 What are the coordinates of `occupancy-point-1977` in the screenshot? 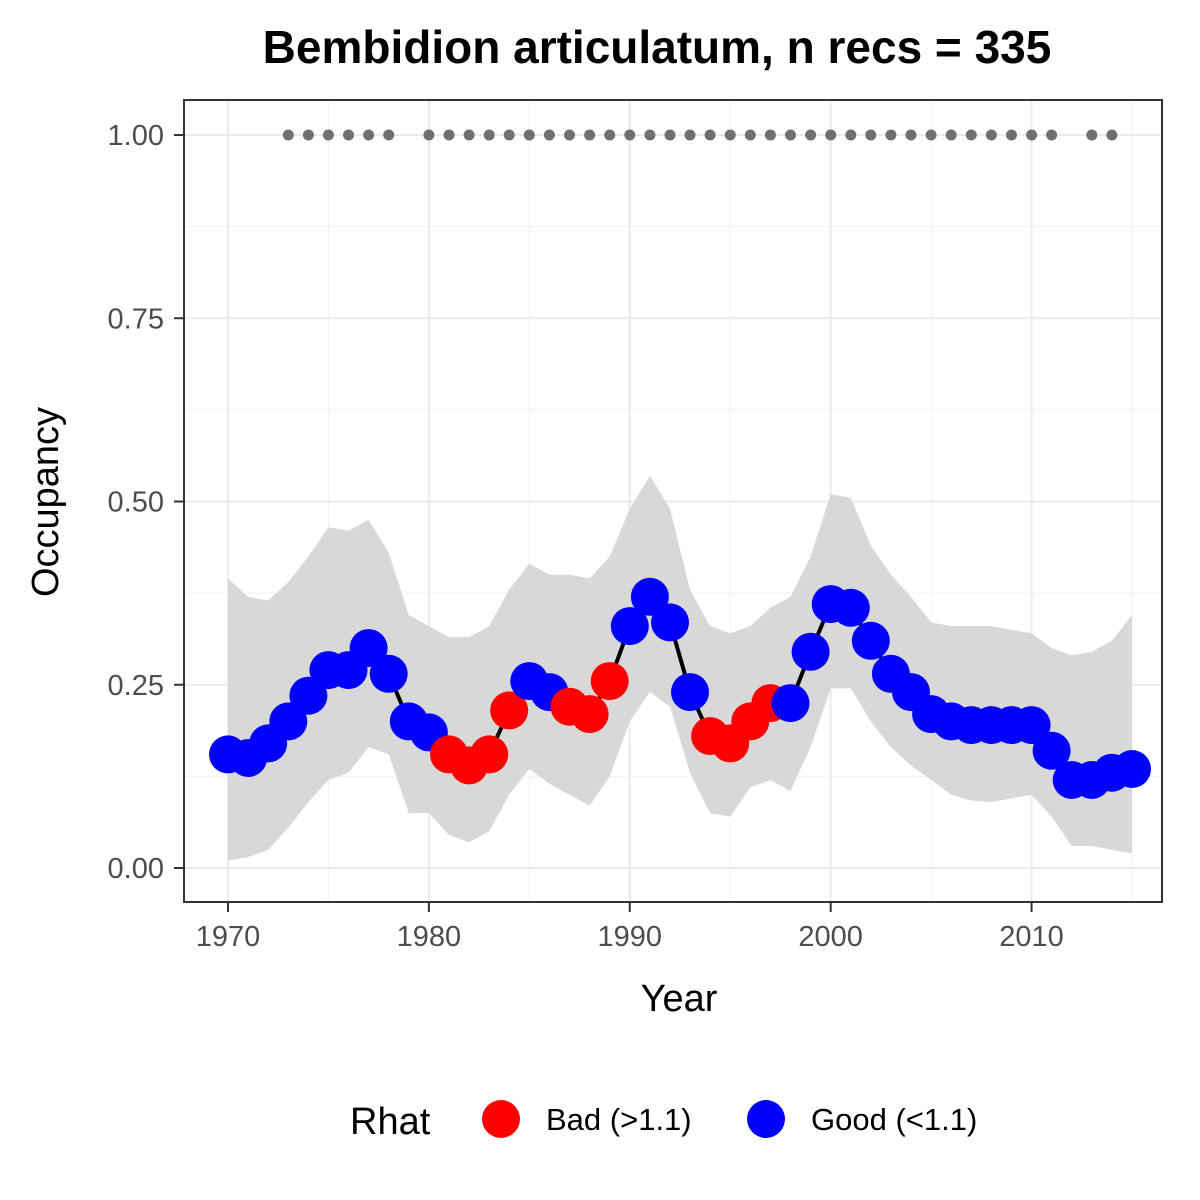 It's located at (368, 648).